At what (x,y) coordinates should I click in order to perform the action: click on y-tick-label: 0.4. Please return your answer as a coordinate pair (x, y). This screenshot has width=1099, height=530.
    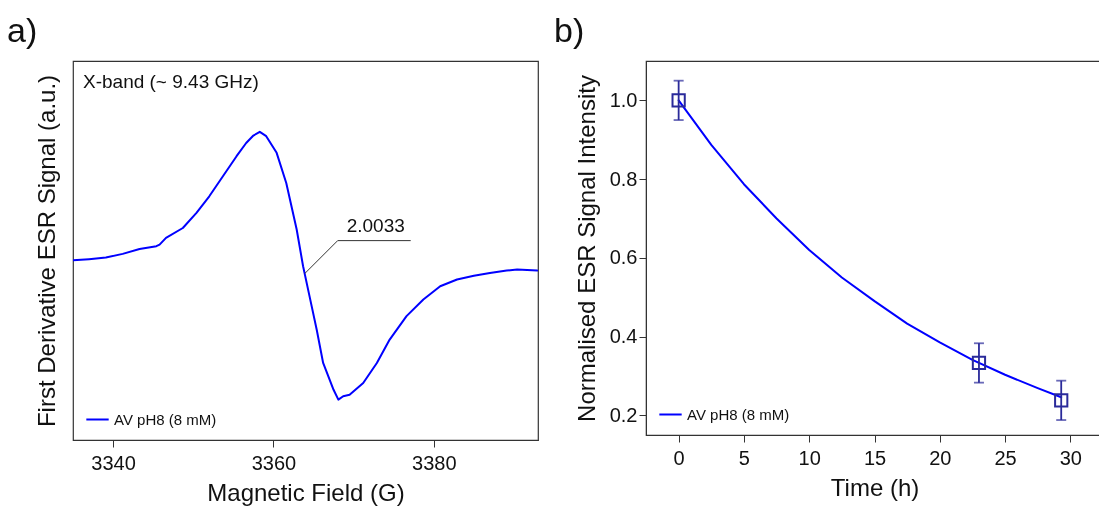
    Looking at the image, I should click on (623, 336).